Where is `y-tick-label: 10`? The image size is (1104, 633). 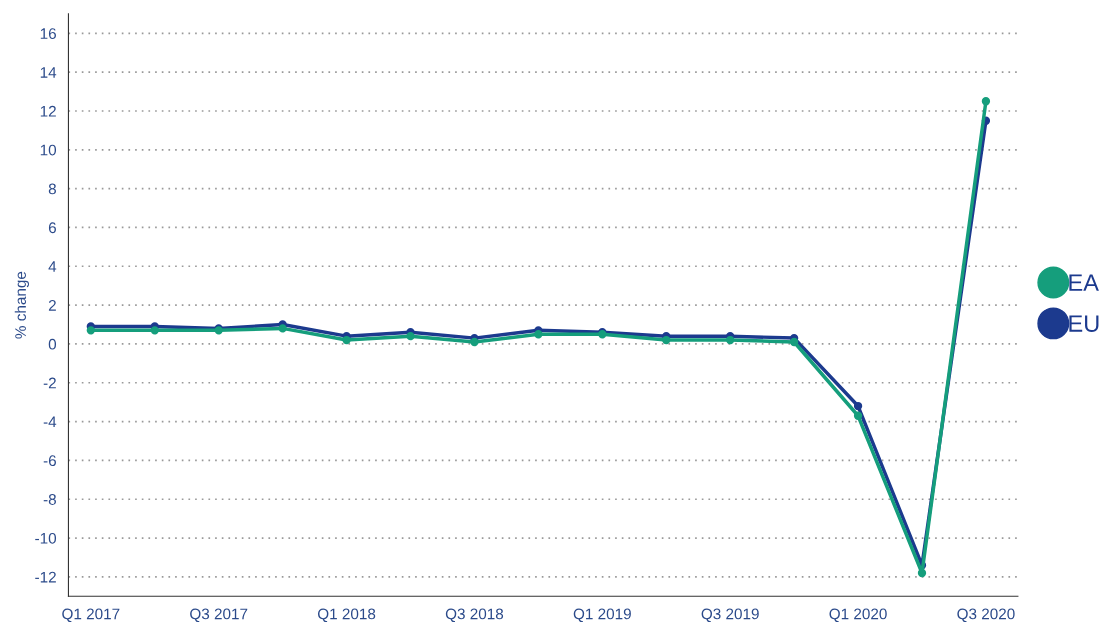
y-tick-label: 10 is located at coordinates (48, 150).